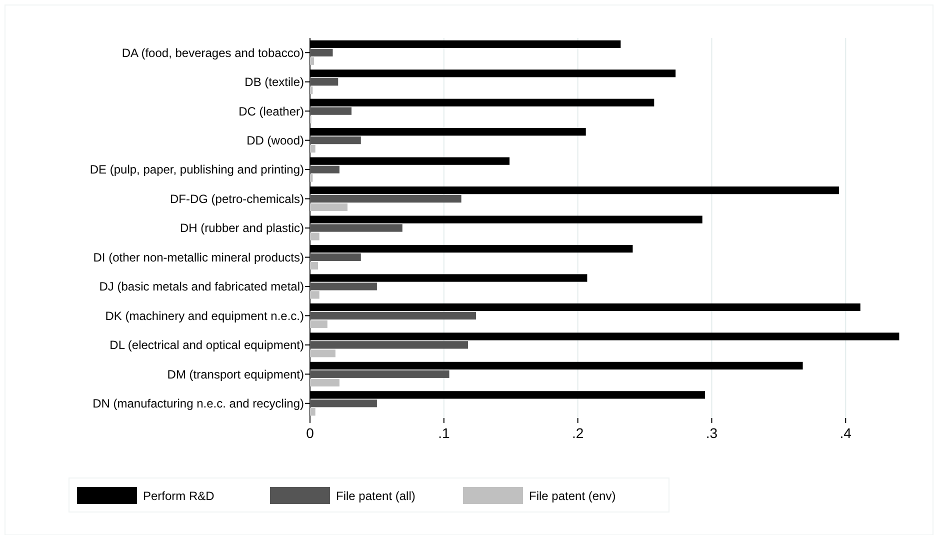 The height and width of the screenshot is (535, 938). Describe the element at coordinates (572, 496) in the screenshot. I see `legend-label: File patent (env)` at that location.